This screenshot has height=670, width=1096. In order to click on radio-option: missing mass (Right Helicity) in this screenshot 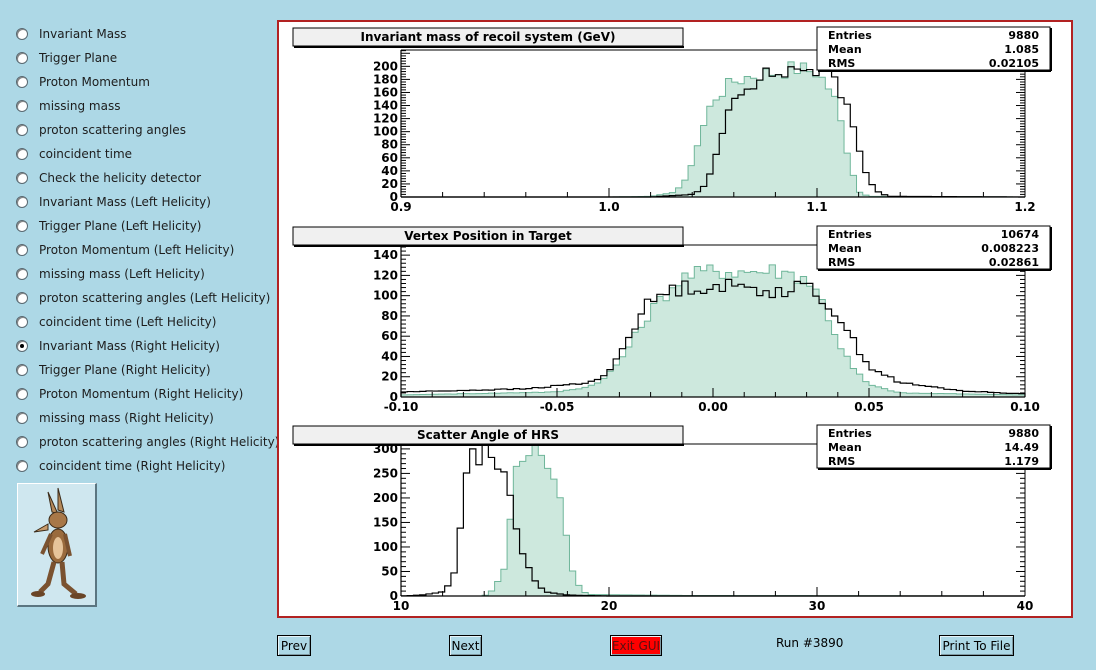, I will do `click(144, 418)`.